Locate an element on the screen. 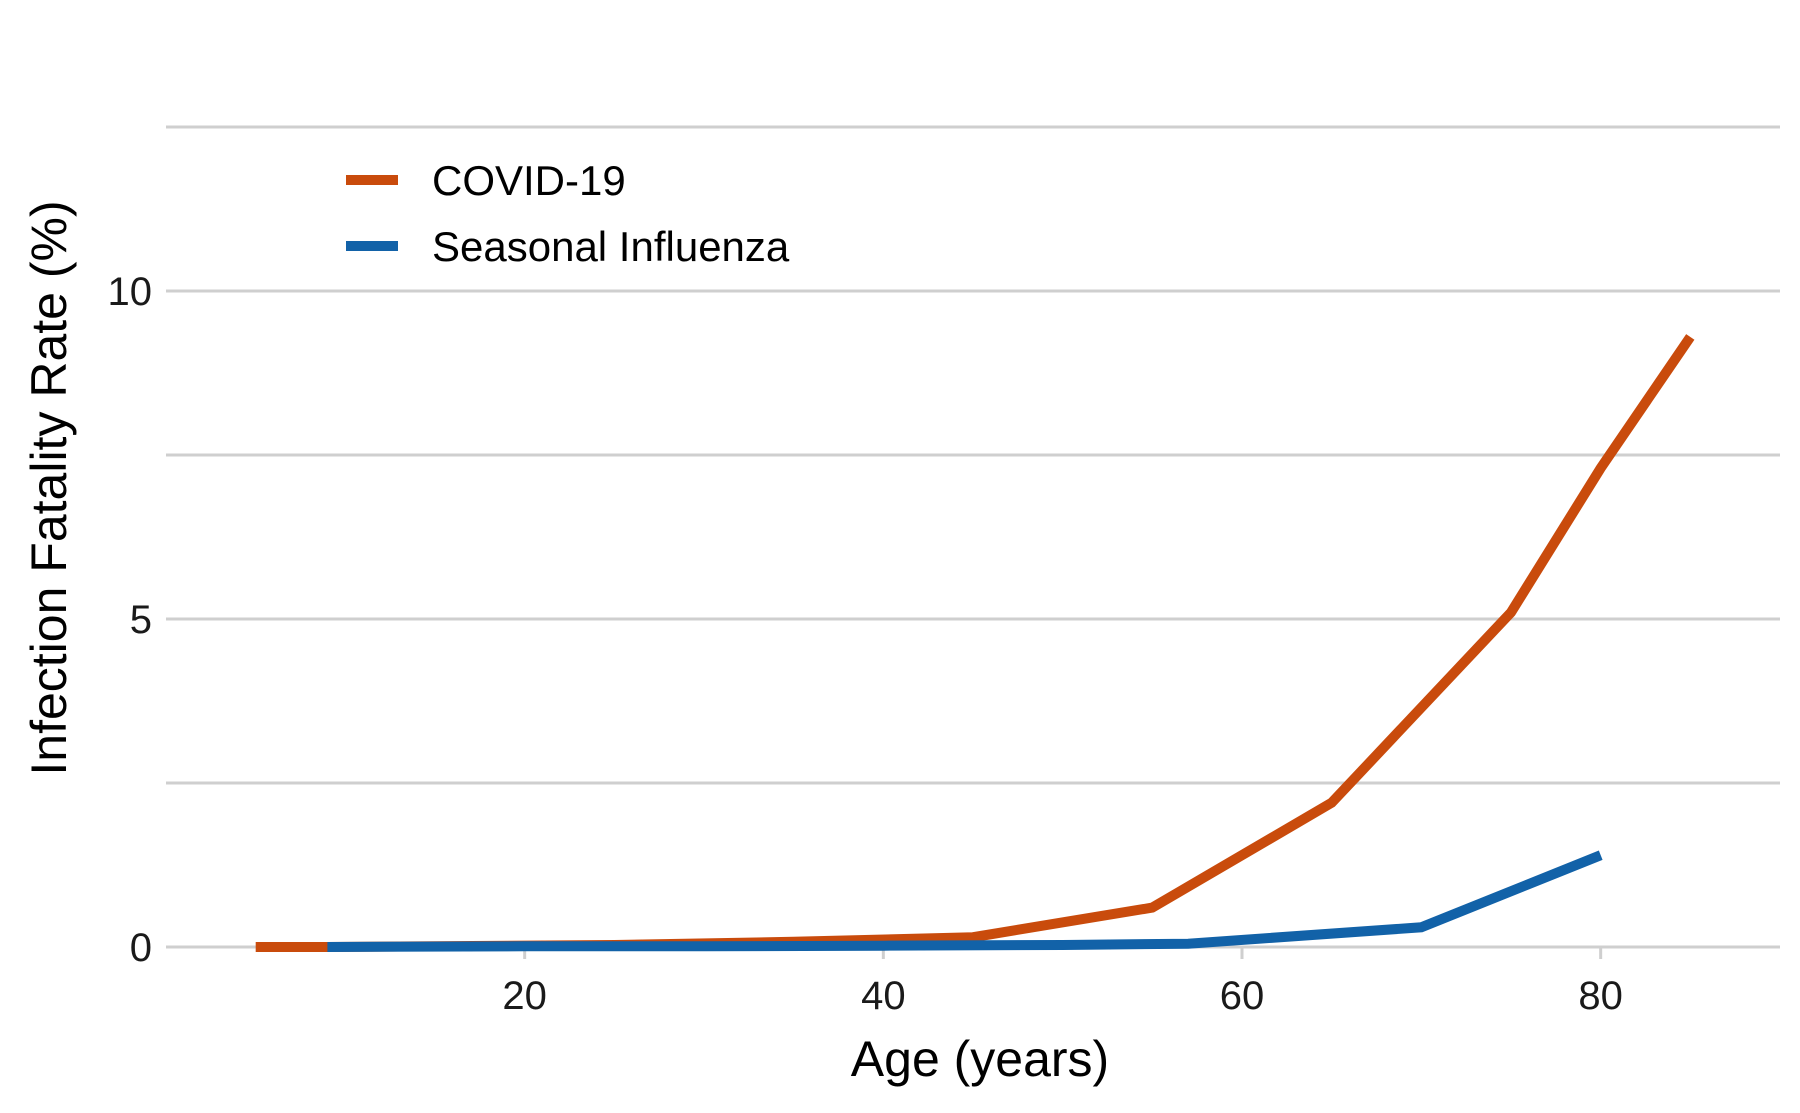 Image resolution: width=1800 pixels, height=1113 pixels. x-tick-label-1: 40 is located at coordinates (883, 996).